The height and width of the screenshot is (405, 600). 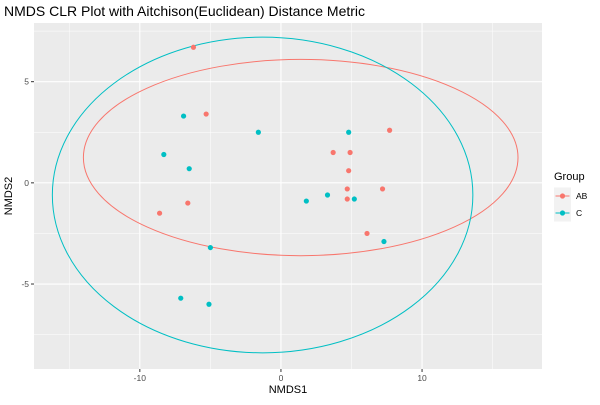 I want to click on legend-title: Group, so click(x=569, y=177).